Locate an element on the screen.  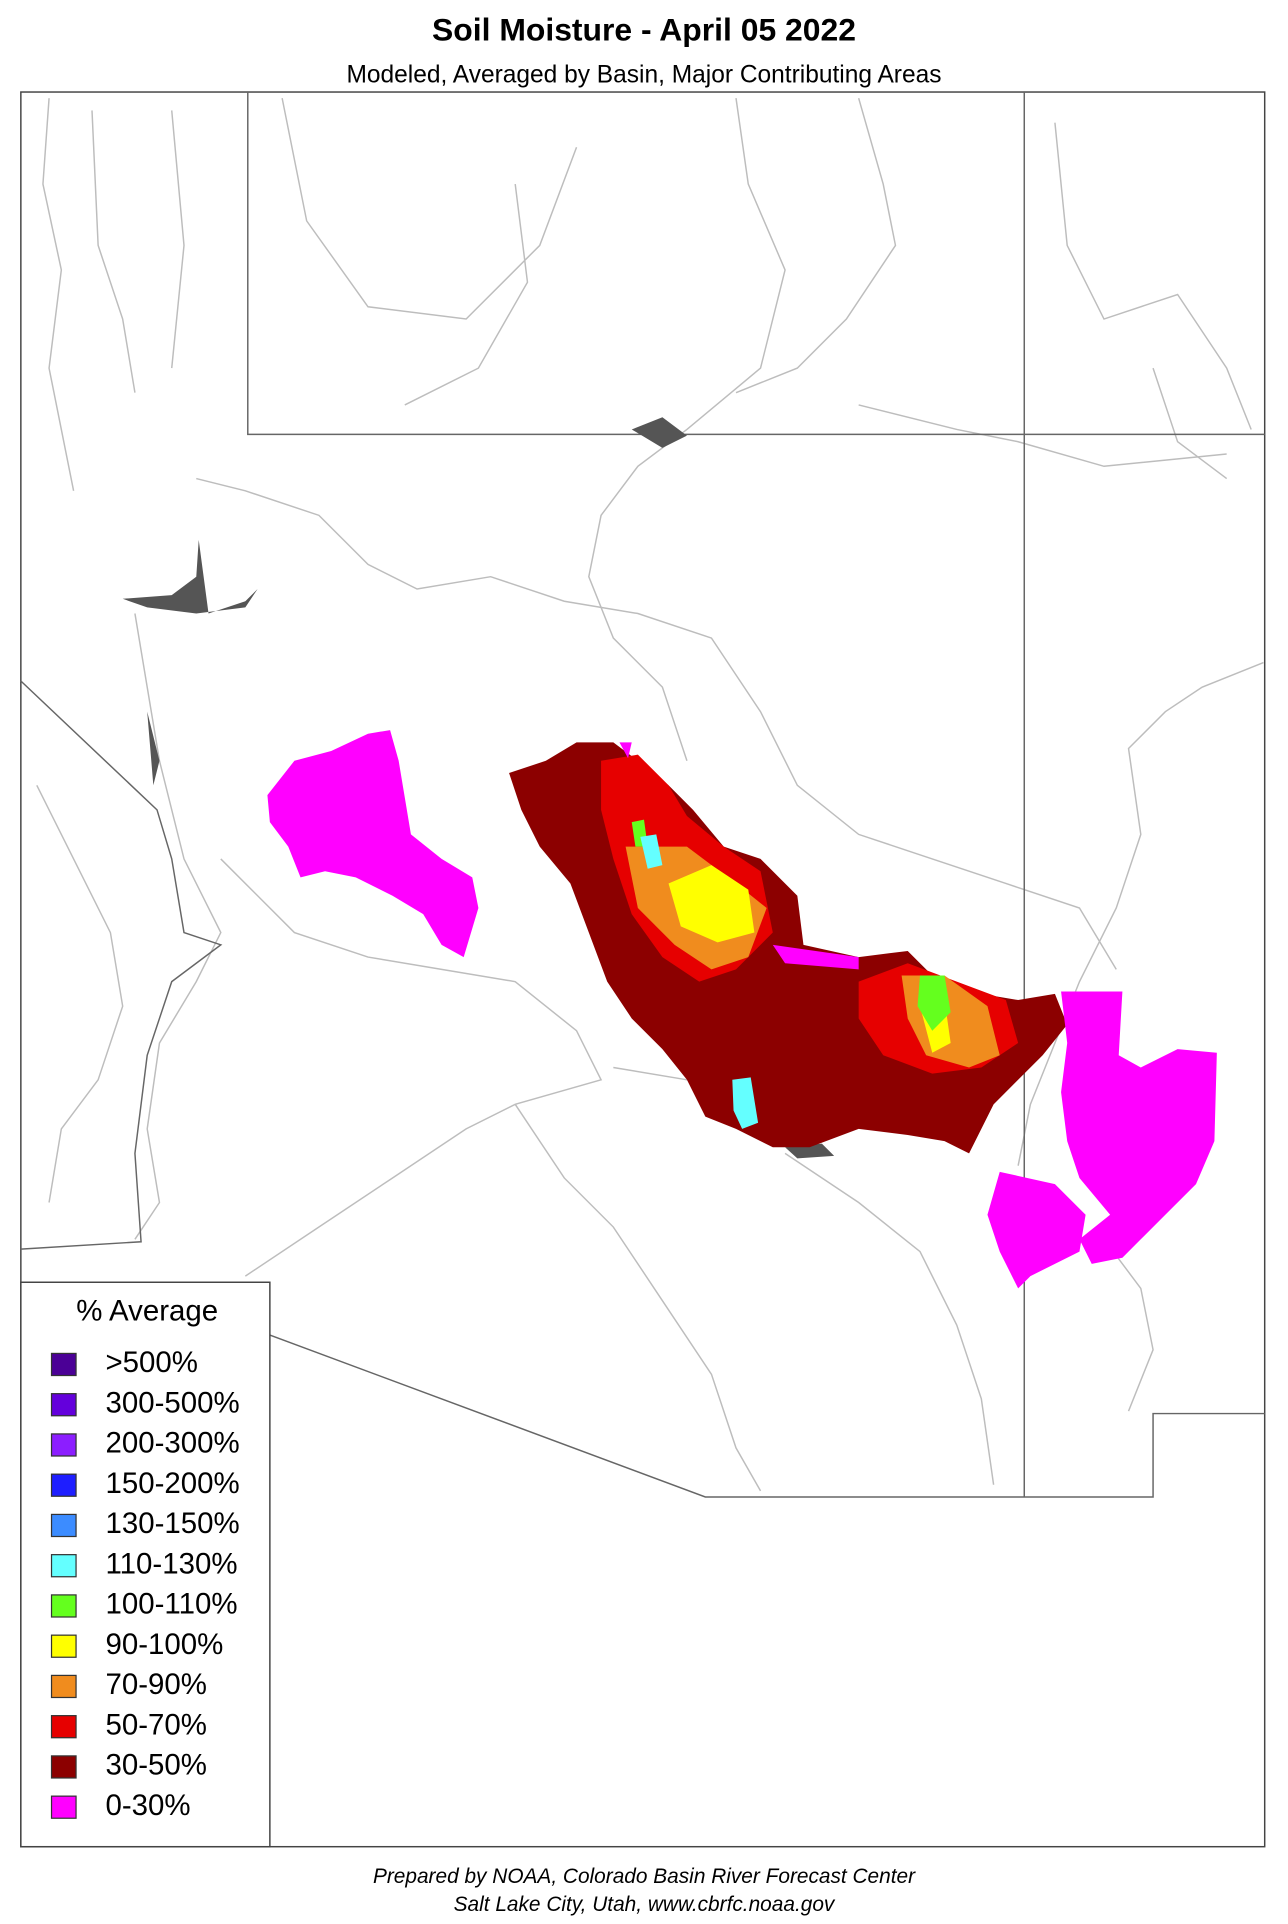
legend-title: % Average is located at coordinates (147, 1311).